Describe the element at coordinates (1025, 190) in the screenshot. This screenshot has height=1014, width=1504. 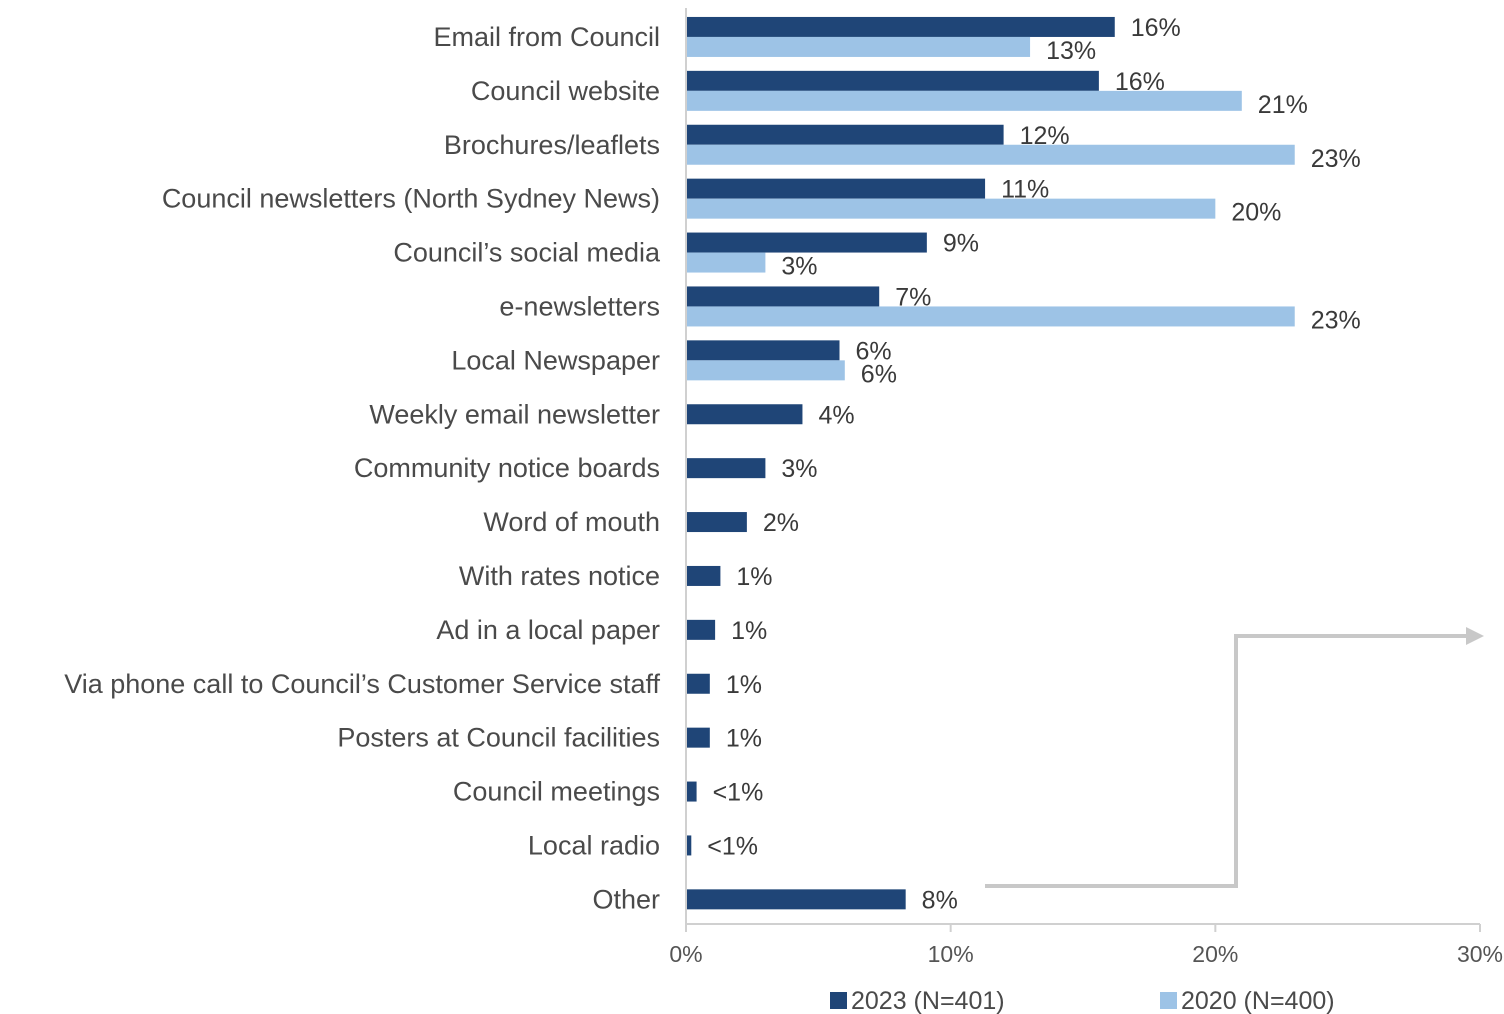
I see `value-label-2023: 11%` at that location.